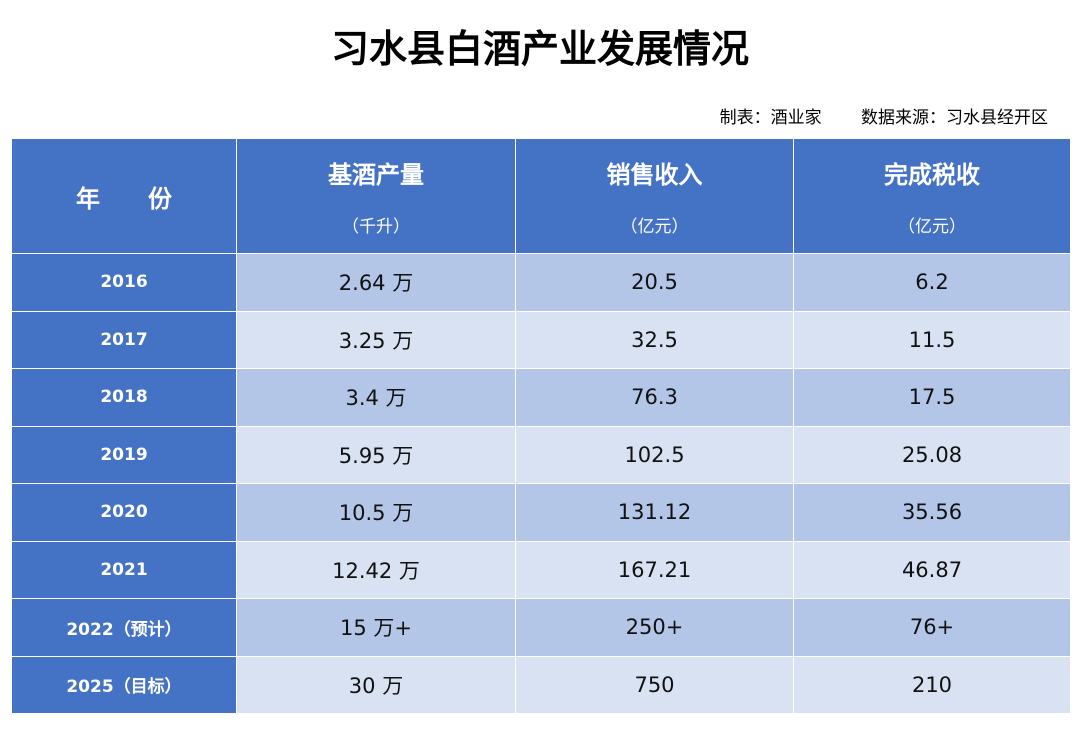 This screenshot has height=729, width=1080. What do you see at coordinates (124, 282) in the screenshot?
I see `year-cell: 2016` at bounding box center [124, 282].